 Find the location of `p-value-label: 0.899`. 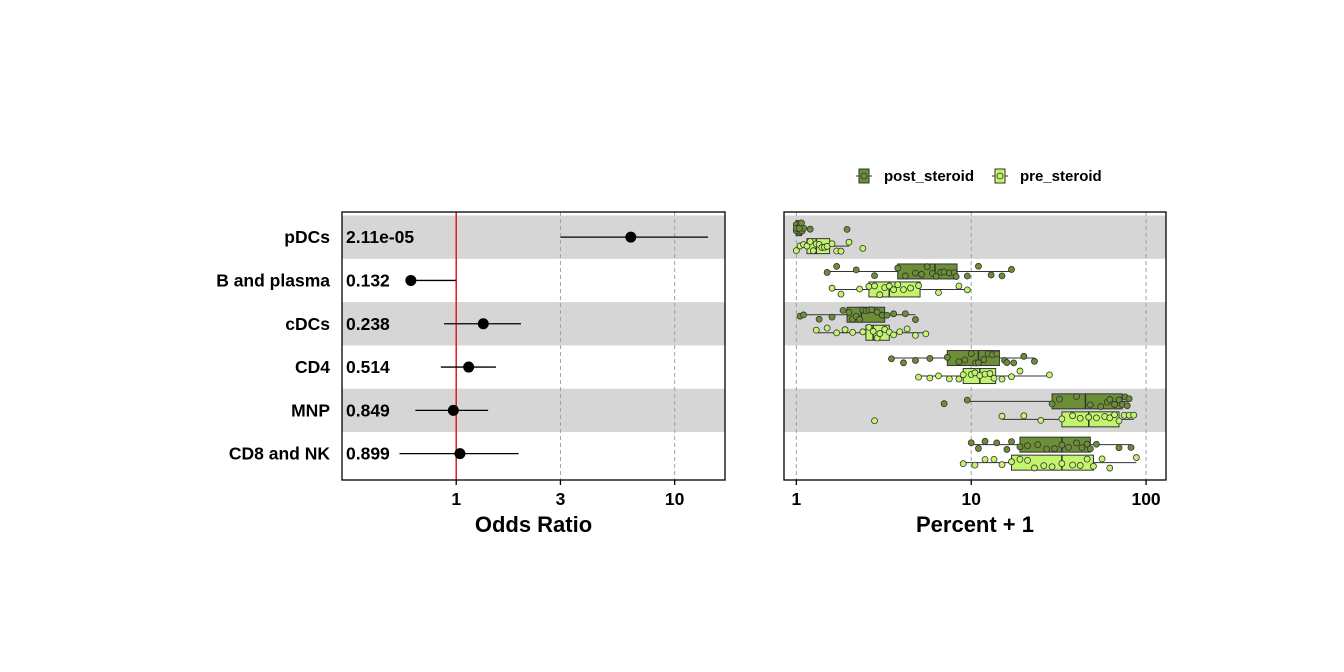

p-value-label: 0.899 is located at coordinates (368, 454).